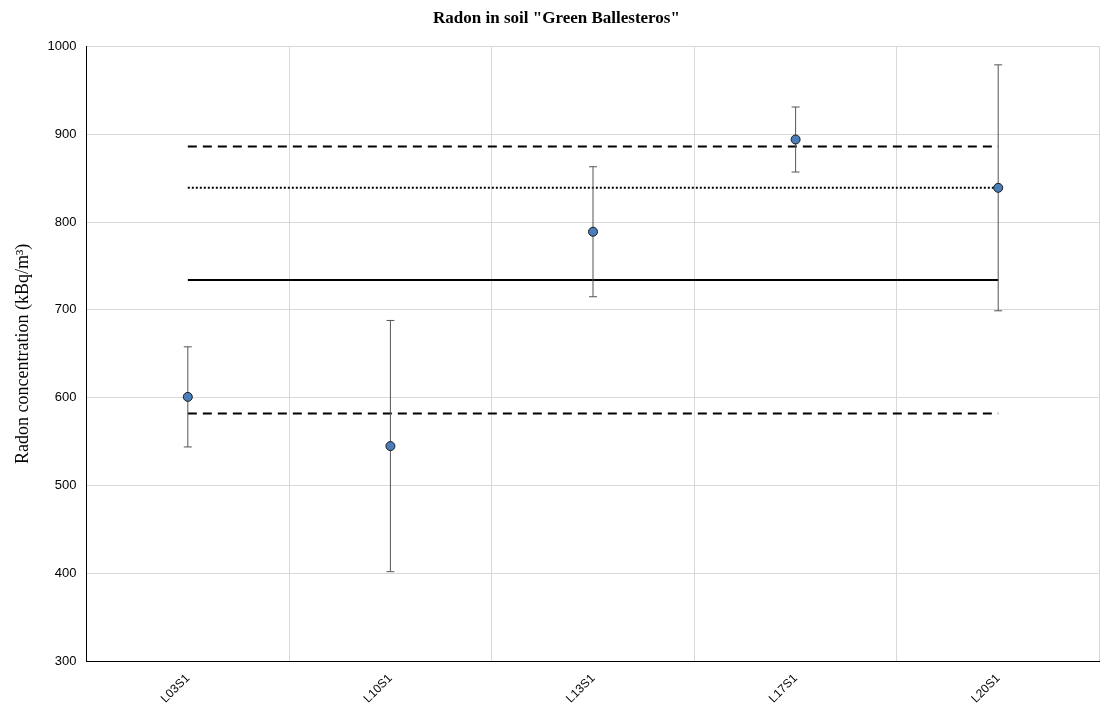  What do you see at coordinates (22, 354) in the screenshot?
I see `y-axis-title: Radon concentration (kBq/m³)` at bounding box center [22, 354].